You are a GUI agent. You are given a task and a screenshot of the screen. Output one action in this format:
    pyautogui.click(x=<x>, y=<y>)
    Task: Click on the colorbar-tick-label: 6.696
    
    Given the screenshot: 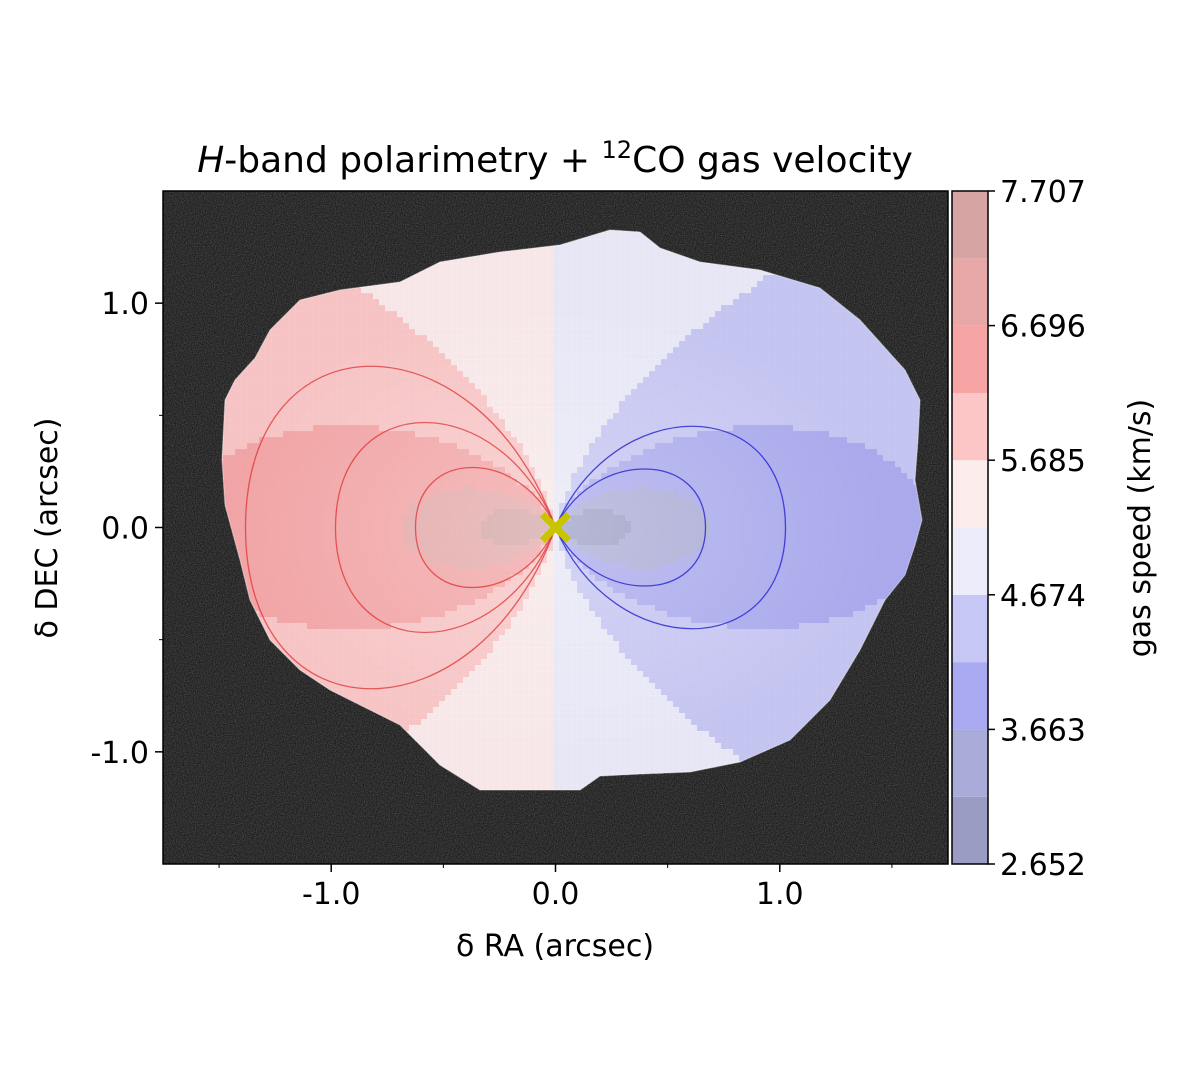 What is the action you would take?
    pyautogui.click(x=1043, y=327)
    